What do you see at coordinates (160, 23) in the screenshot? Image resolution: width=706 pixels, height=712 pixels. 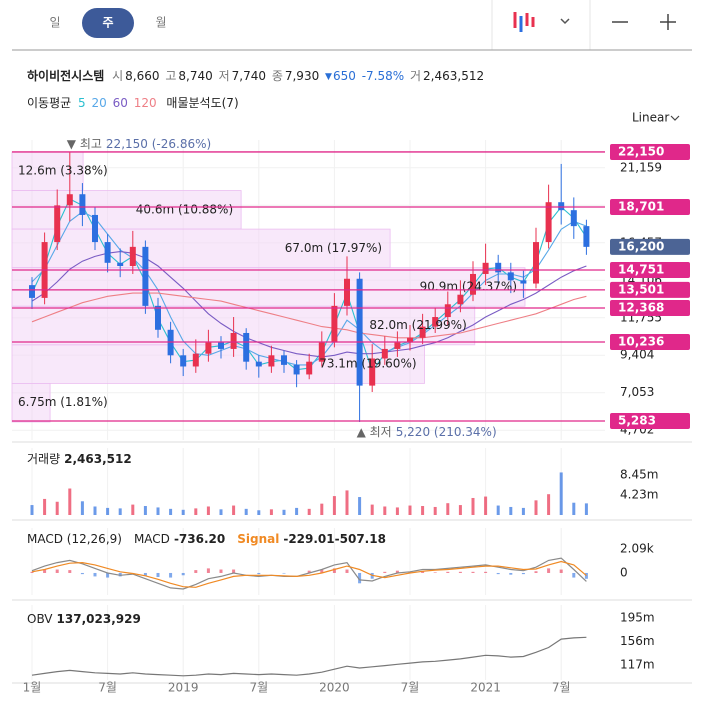 I see `tab: 월` at bounding box center [160, 23].